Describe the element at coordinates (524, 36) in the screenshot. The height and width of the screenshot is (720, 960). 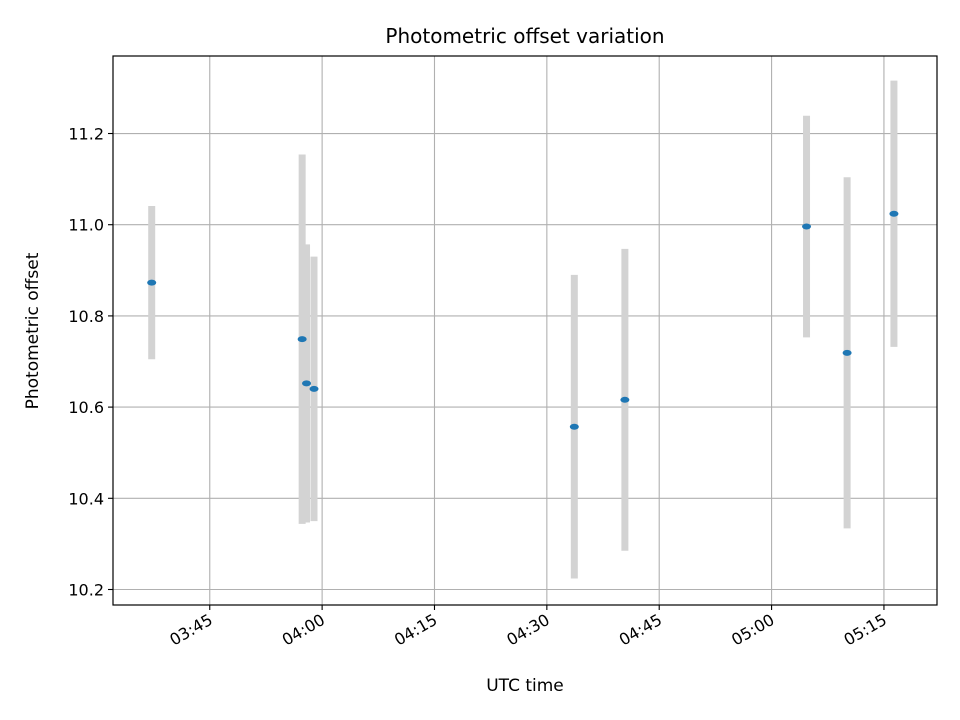
I see `chart-title: Photometric offset variation` at that location.